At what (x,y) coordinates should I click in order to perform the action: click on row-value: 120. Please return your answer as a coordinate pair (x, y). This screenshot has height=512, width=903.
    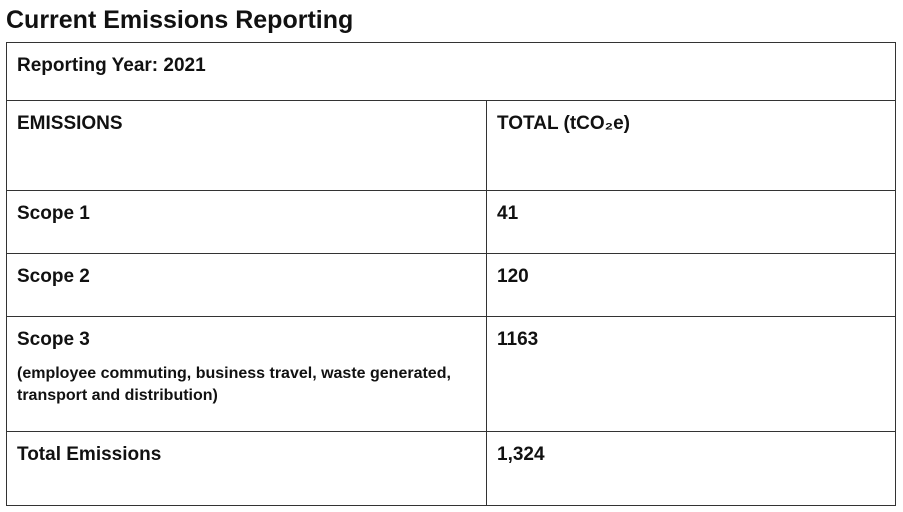
    Looking at the image, I should click on (690, 285).